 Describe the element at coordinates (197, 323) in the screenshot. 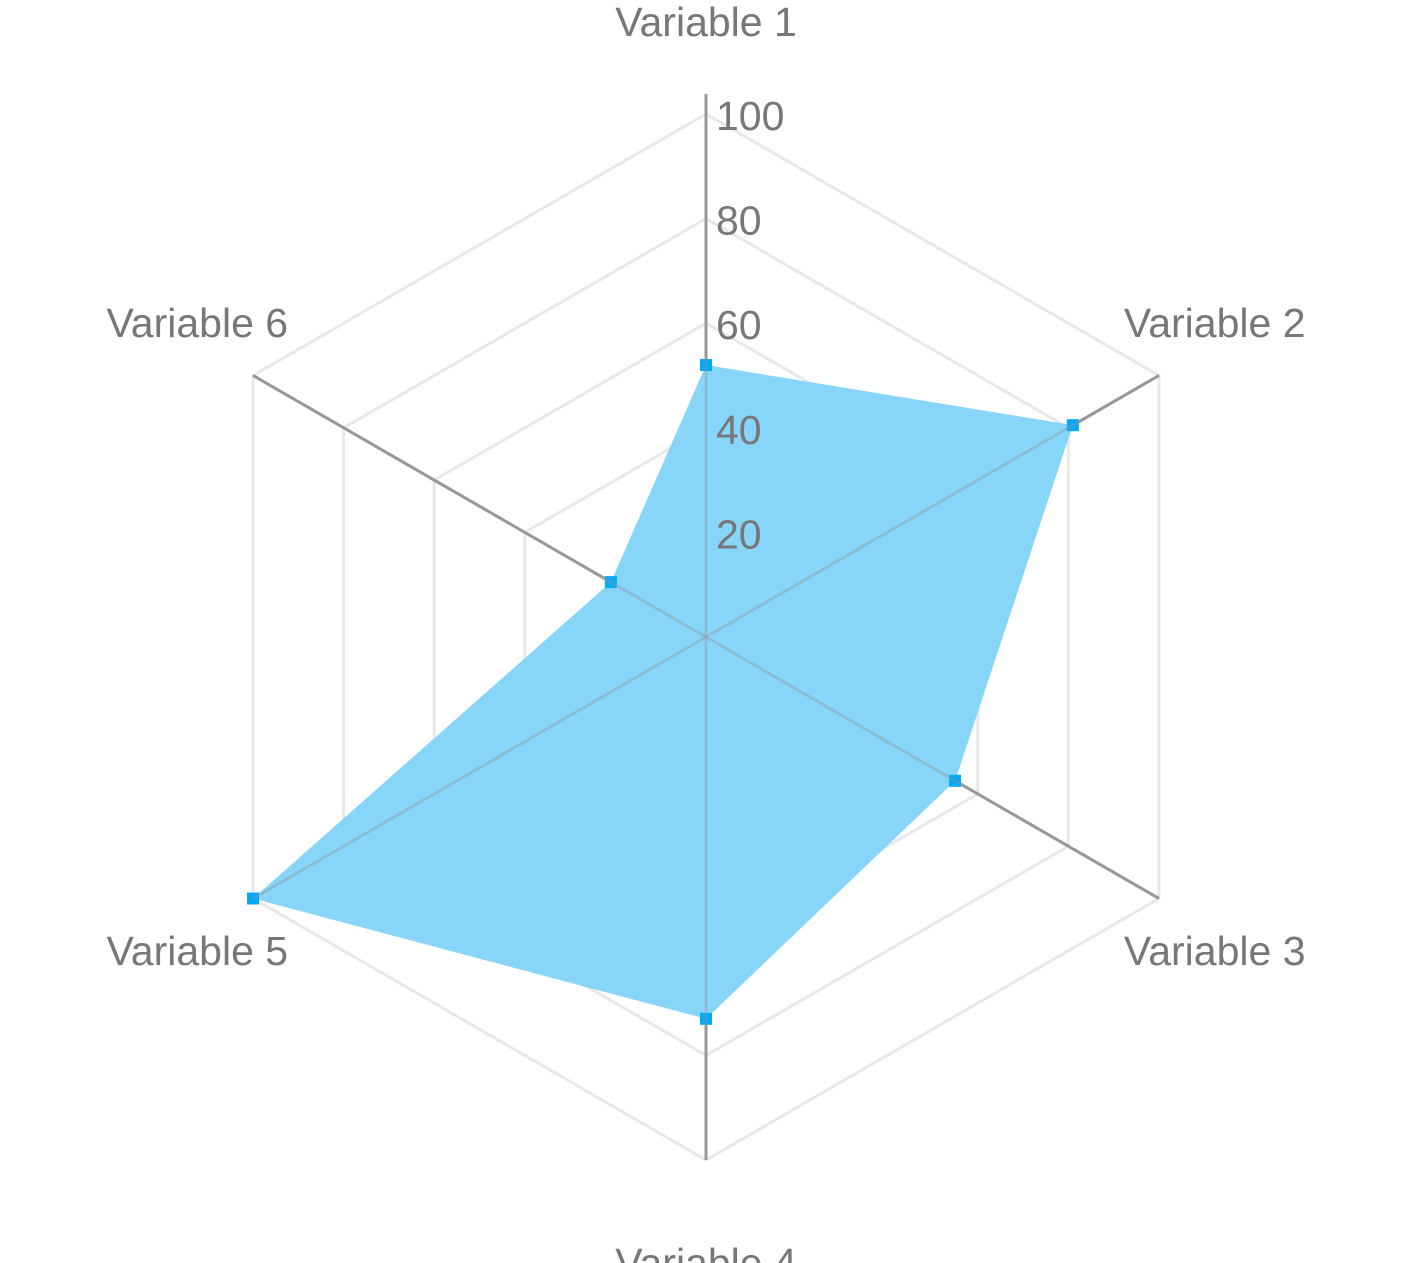

I see `variable-label-6: Variable 6` at that location.